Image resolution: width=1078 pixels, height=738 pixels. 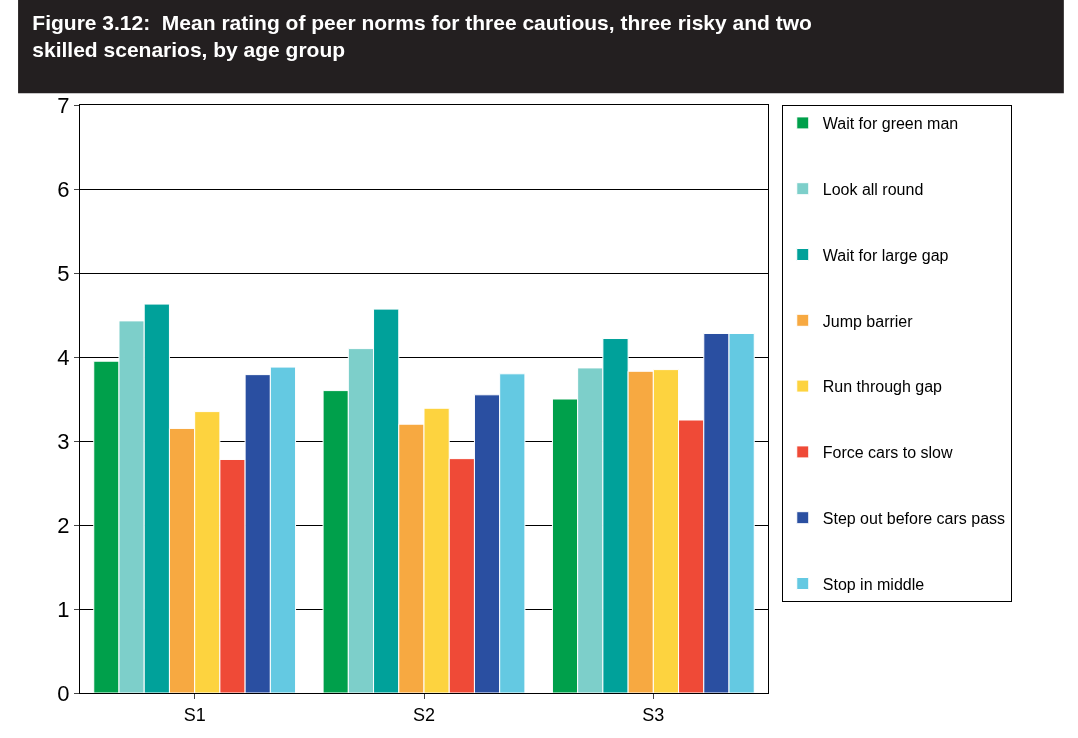 What do you see at coordinates (873, 189) in the screenshot?
I see `legend-label: Look all round` at bounding box center [873, 189].